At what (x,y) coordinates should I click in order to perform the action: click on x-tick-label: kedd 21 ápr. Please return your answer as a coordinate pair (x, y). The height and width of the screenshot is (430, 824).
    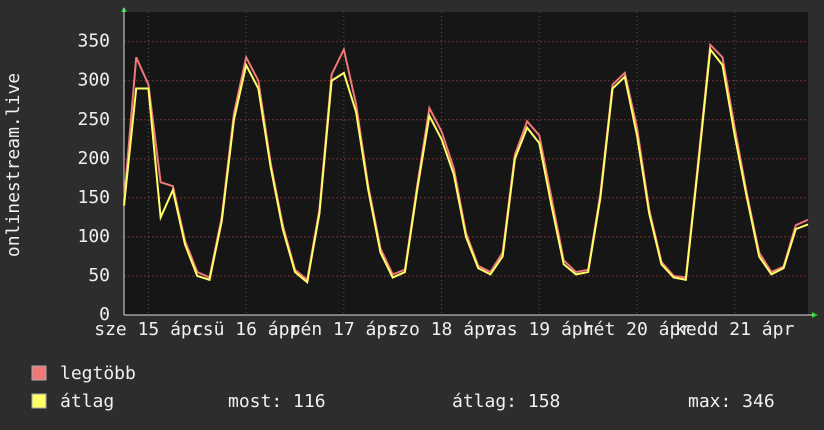
    Looking at the image, I should click on (734, 329).